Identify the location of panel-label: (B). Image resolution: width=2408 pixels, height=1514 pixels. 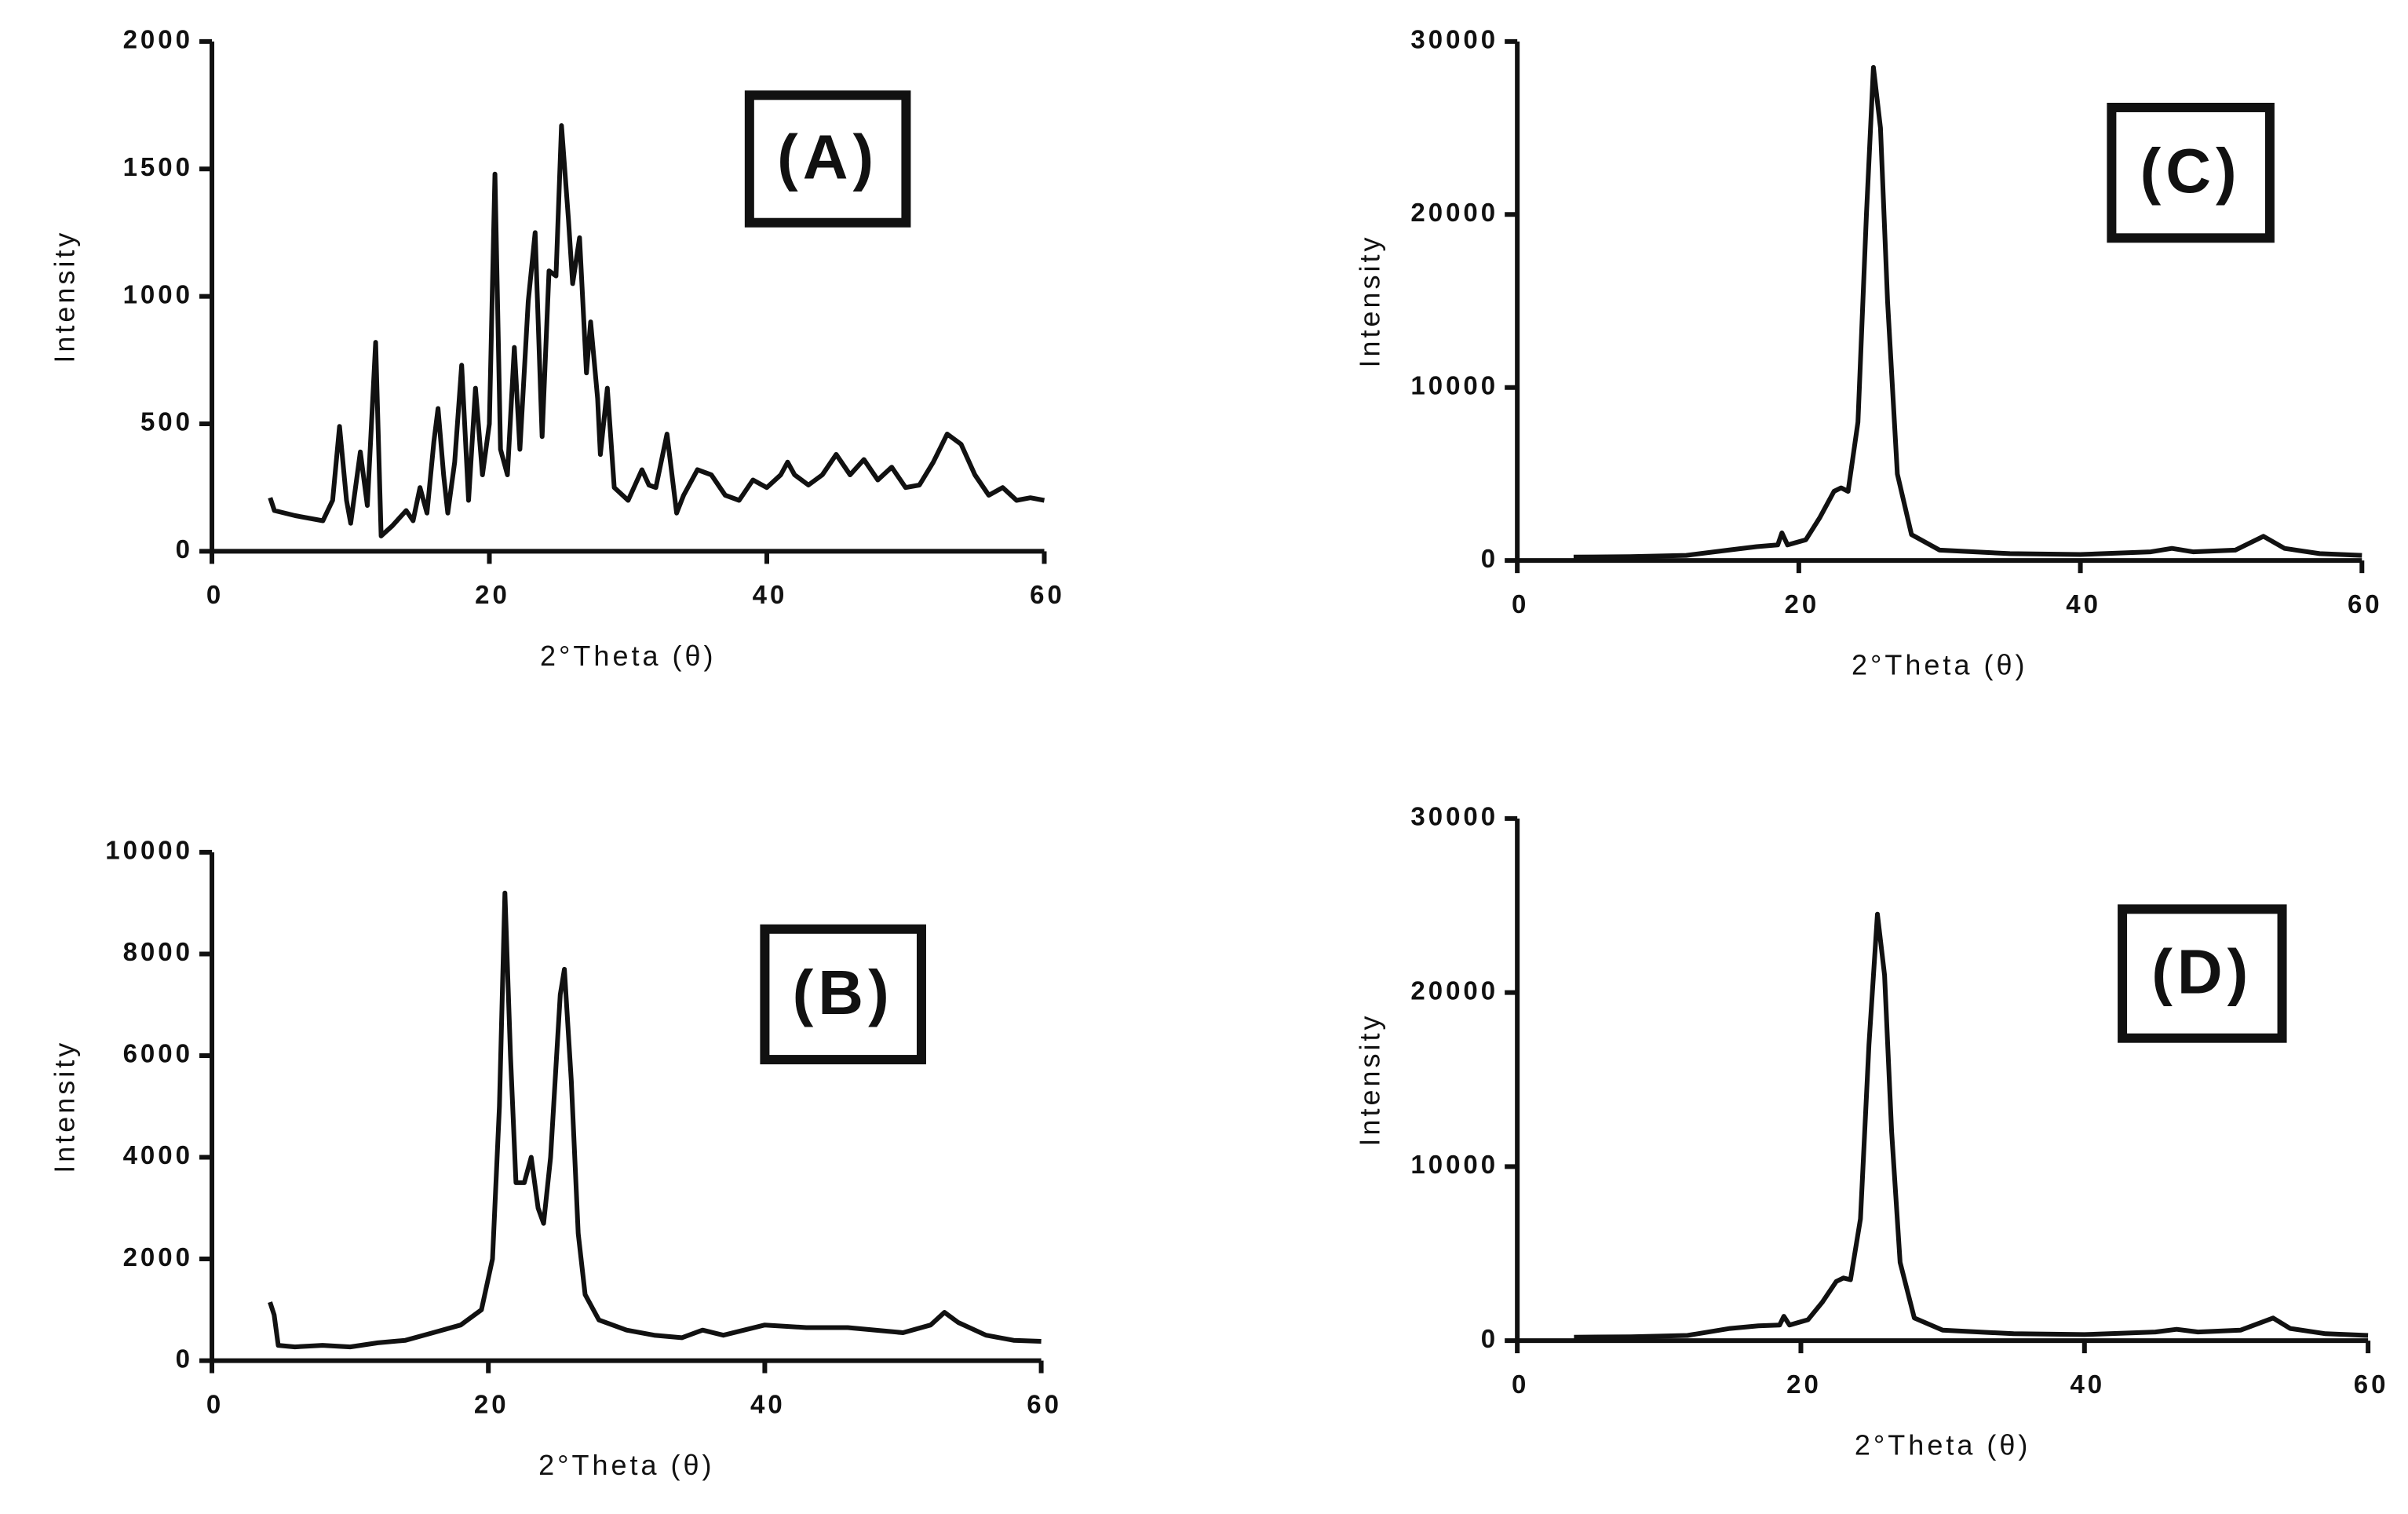
(844, 992).